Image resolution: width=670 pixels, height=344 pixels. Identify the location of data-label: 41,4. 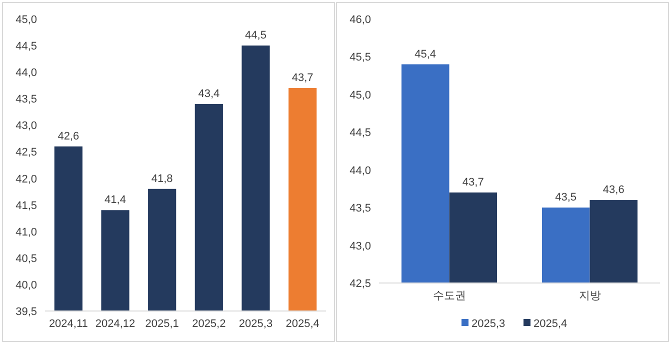
(115, 200).